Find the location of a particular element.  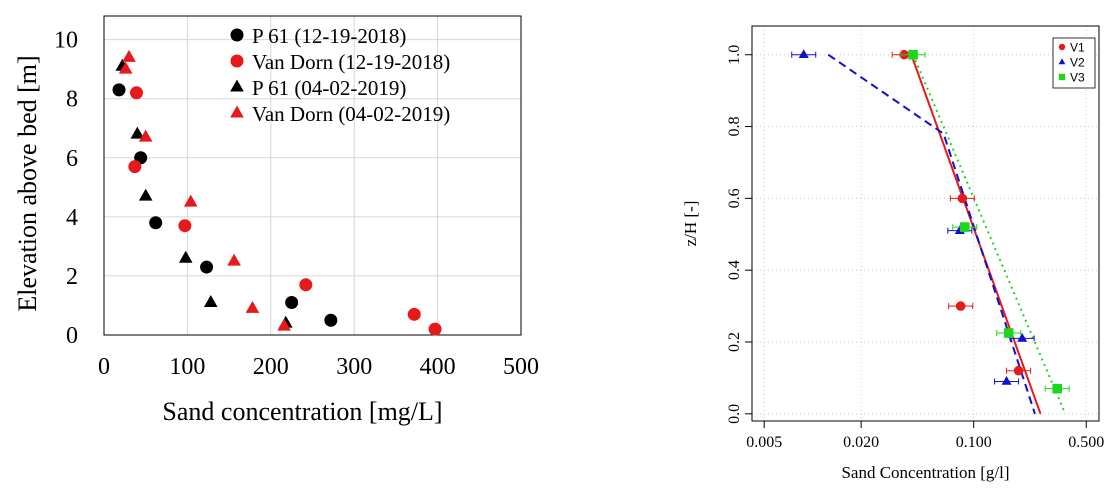

left-legend-label: Van Dorn (12-19-2018) is located at coordinates (351, 62).